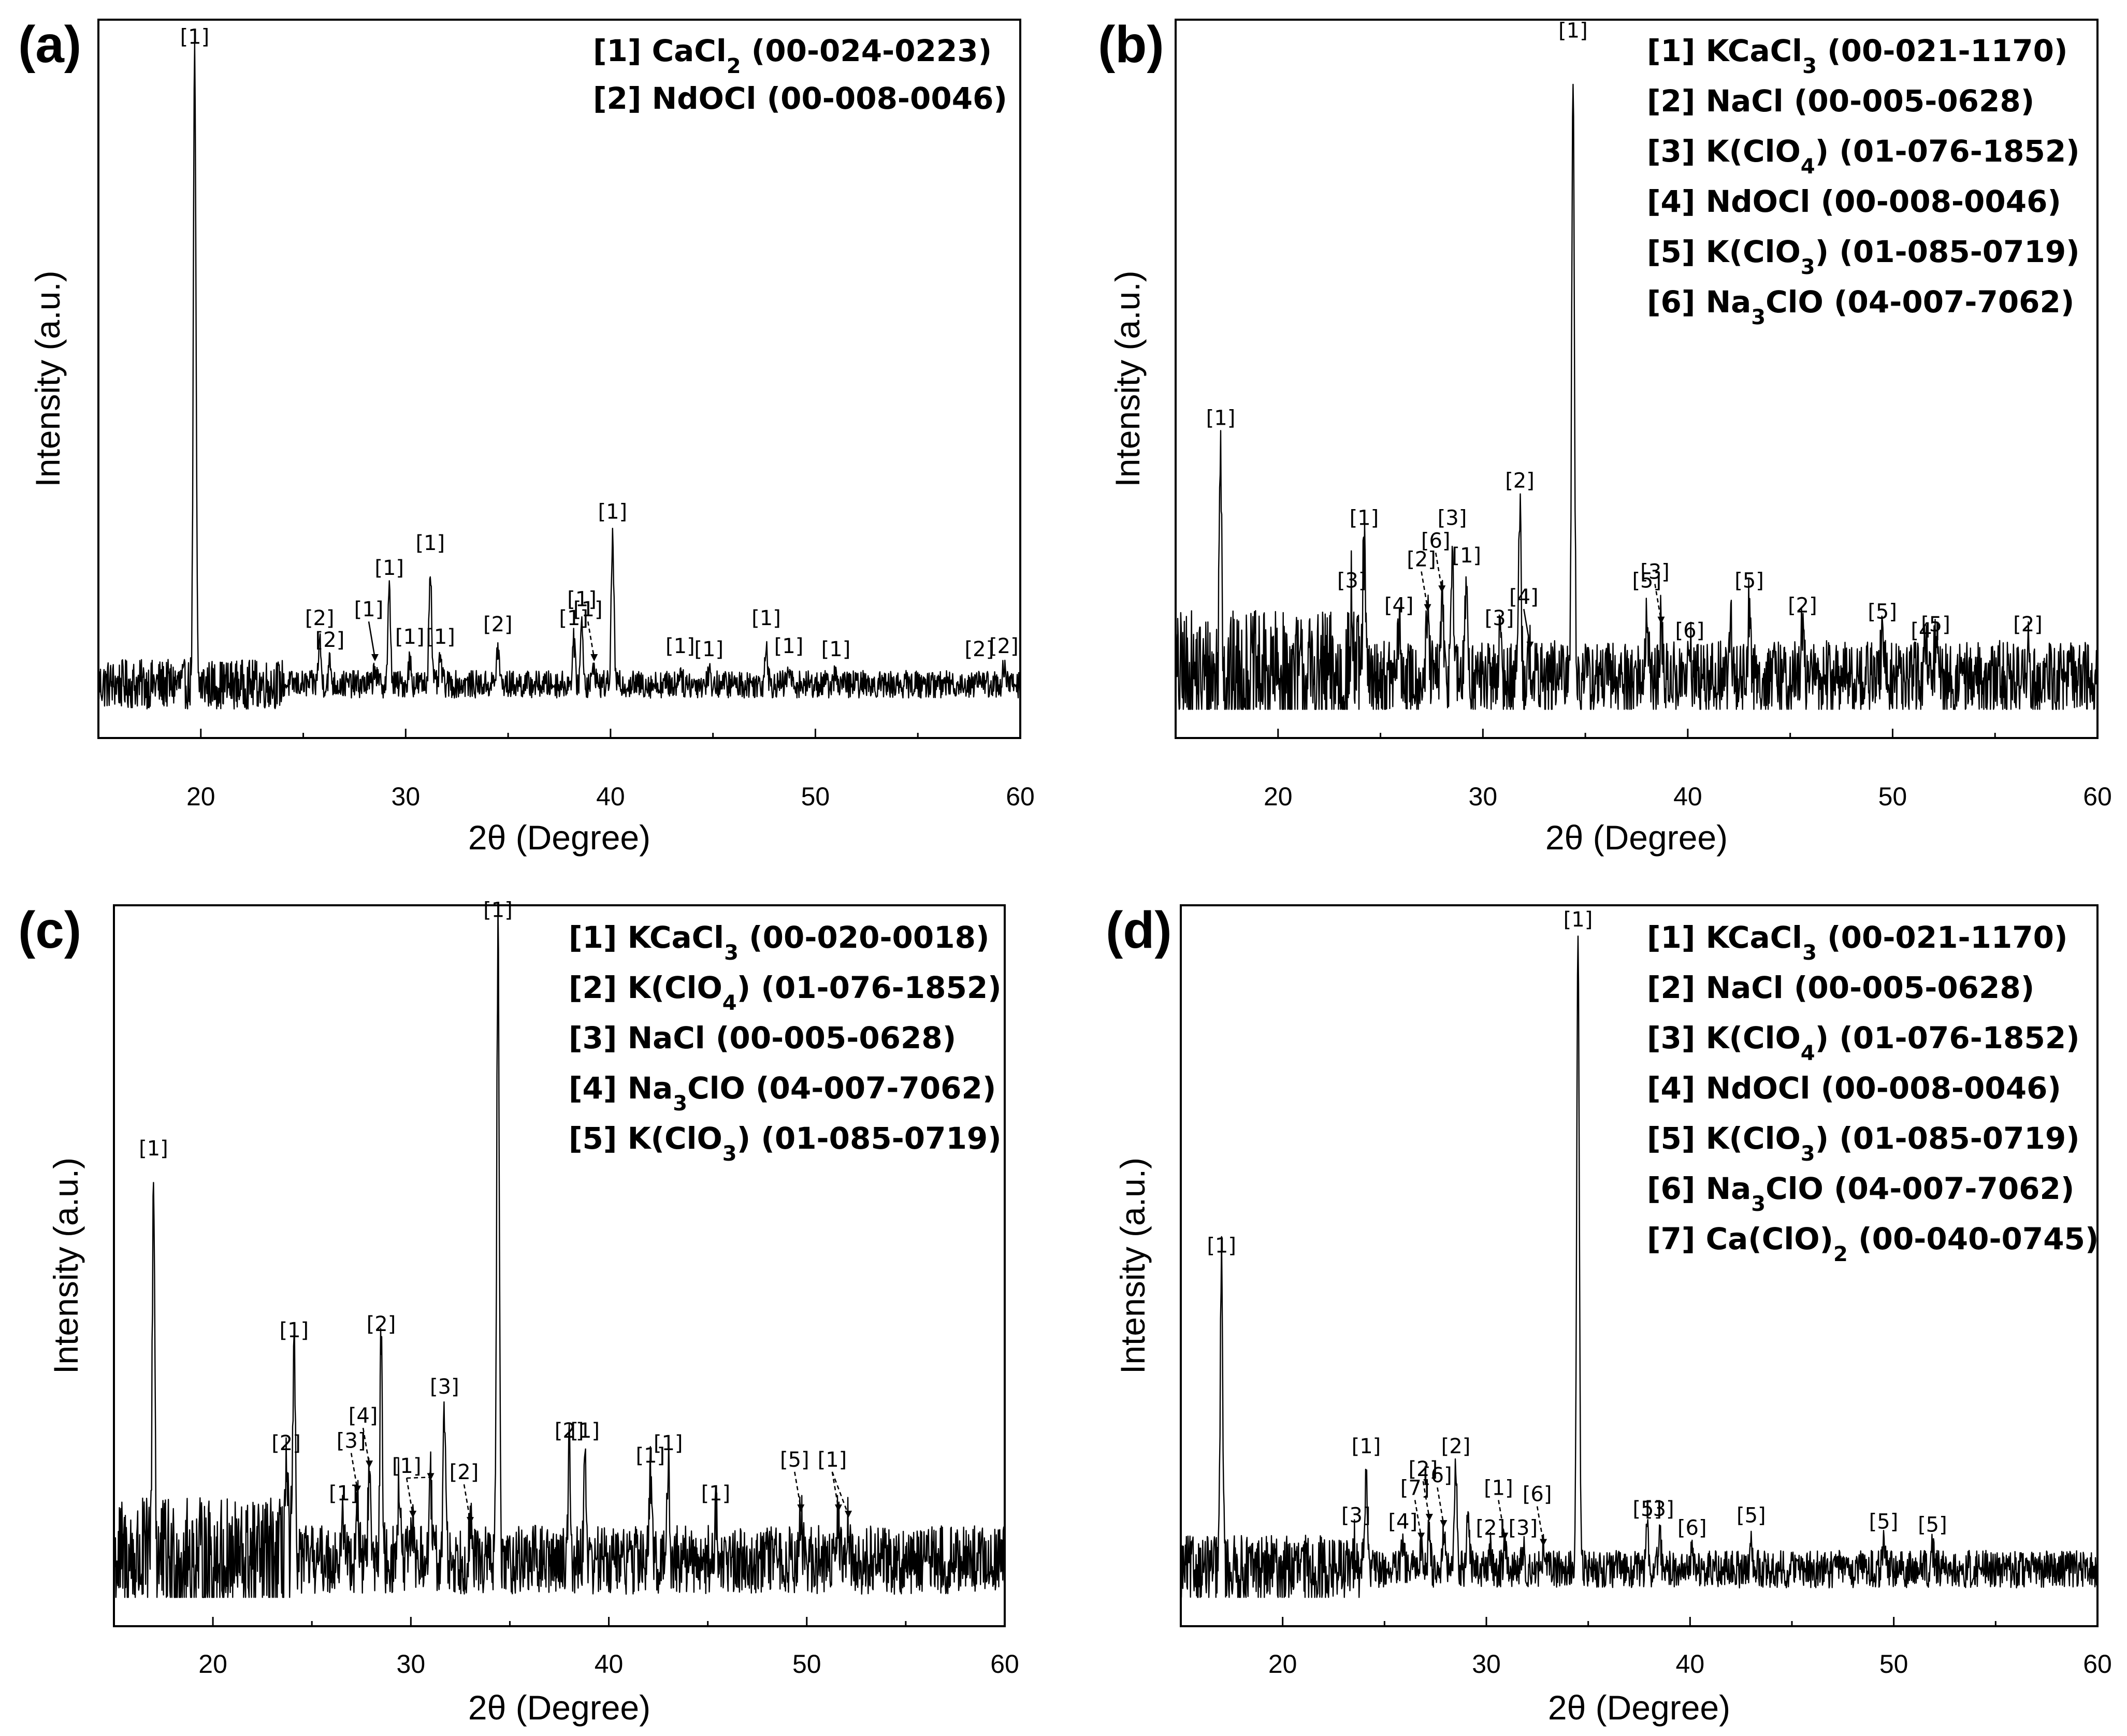 This screenshot has width=2127, height=1736. I want to click on legend-id: [2] NaCl, so click(1716, 101).